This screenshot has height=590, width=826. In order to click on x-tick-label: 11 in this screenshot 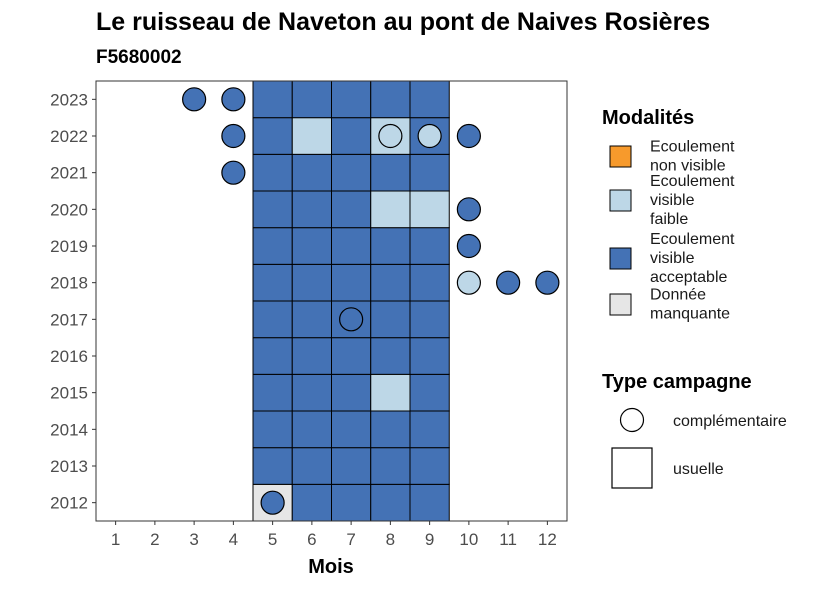, I will do `click(508, 539)`.